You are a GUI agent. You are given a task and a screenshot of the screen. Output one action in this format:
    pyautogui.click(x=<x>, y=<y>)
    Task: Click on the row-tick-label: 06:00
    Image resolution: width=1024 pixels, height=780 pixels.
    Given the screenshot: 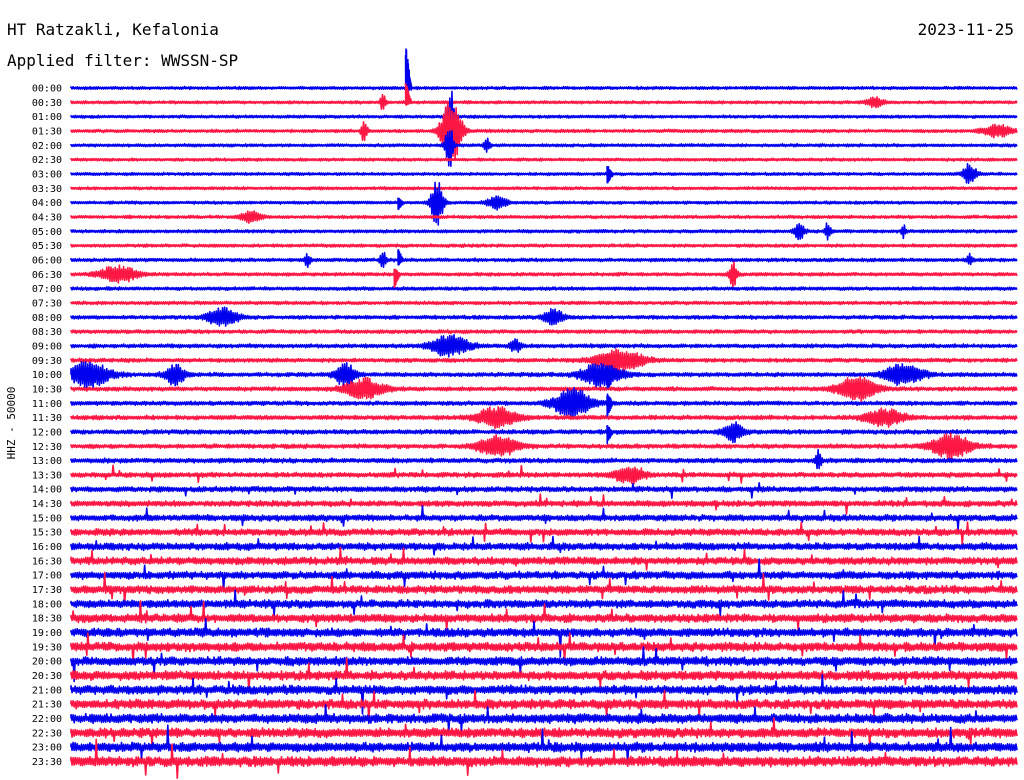 What is the action you would take?
    pyautogui.click(x=47, y=260)
    